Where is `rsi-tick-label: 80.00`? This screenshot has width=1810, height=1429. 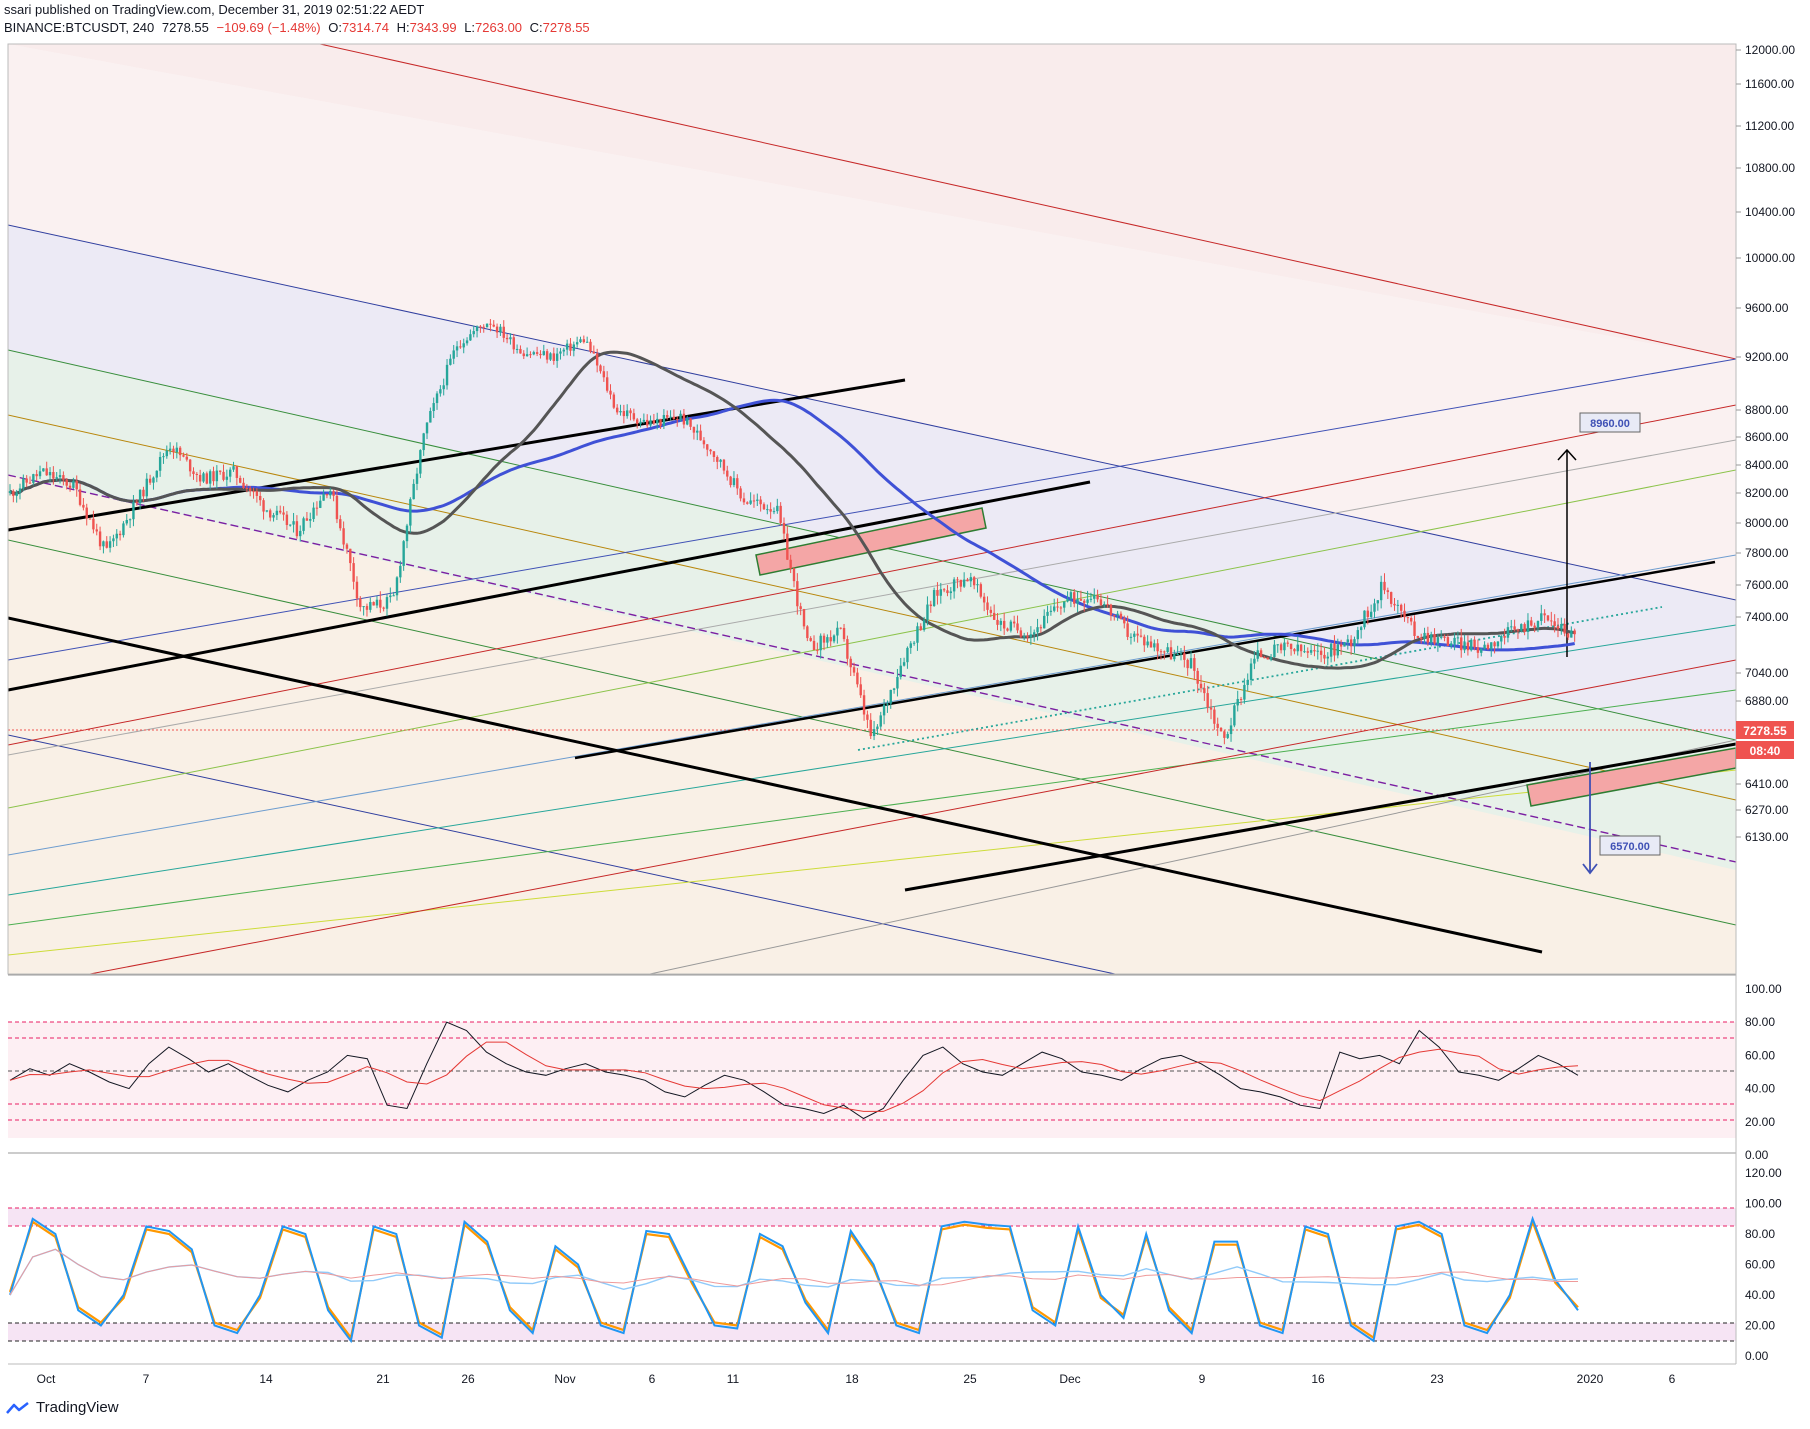 rsi-tick-label: 80.00 is located at coordinates (1760, 1022).